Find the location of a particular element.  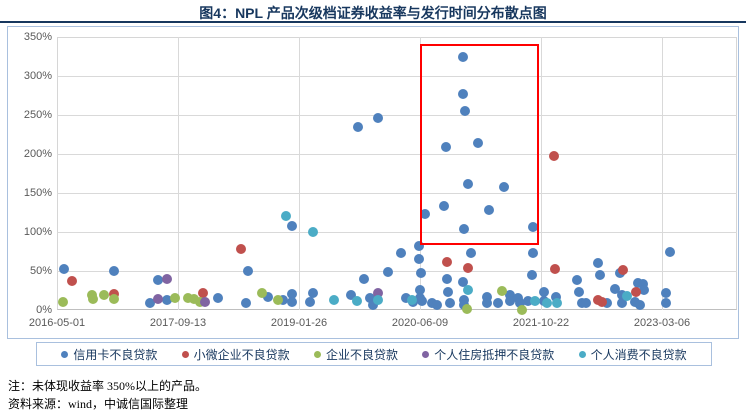

y-axis-tick-label: 150% is located at coordinates (37, 193).